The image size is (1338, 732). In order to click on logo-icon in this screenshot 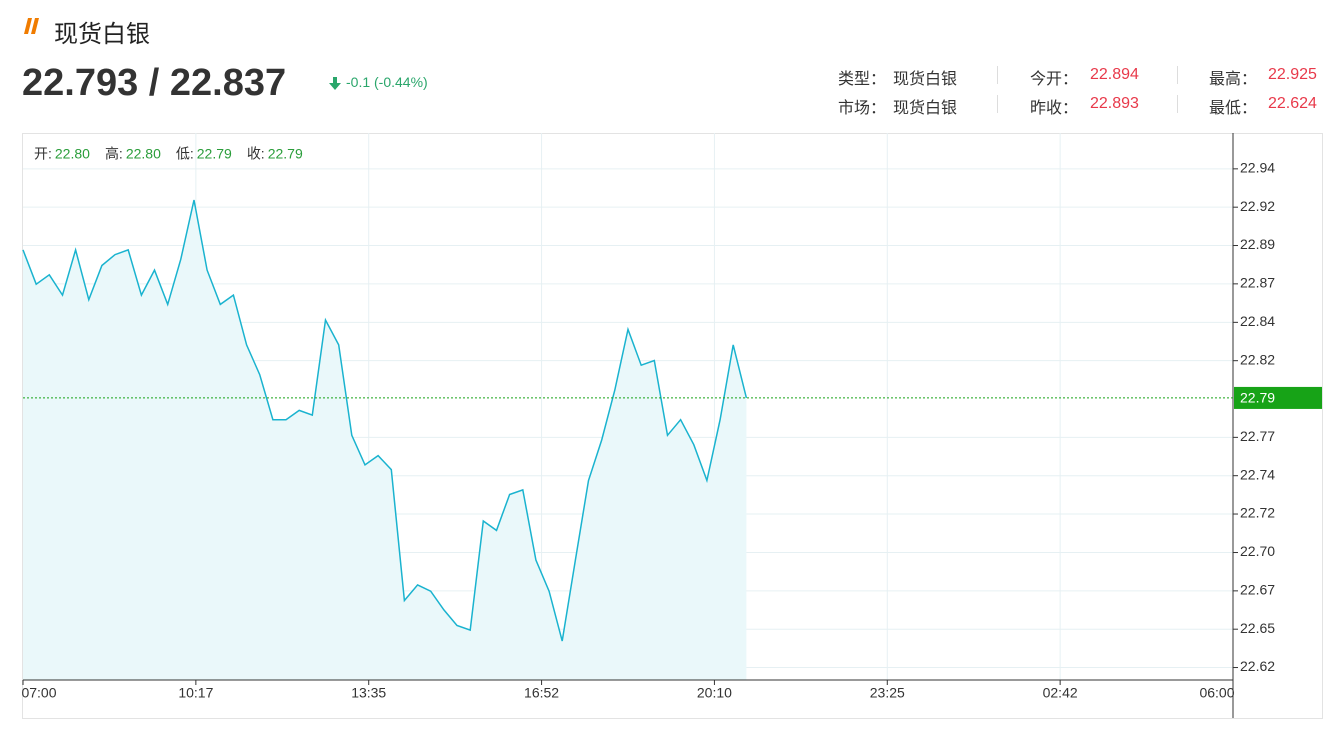, I will do `click(31, 26)`.